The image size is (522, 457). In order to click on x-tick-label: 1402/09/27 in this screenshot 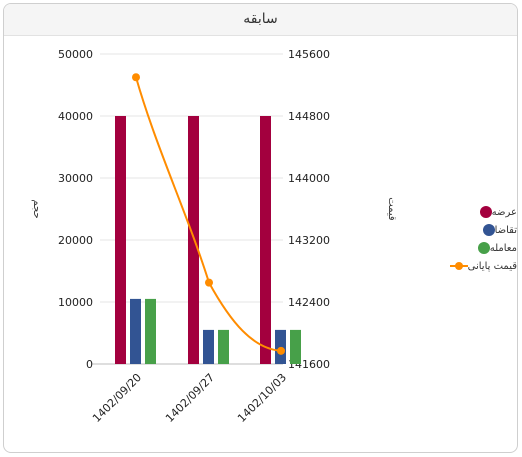, I will do `click(190, 398)`.